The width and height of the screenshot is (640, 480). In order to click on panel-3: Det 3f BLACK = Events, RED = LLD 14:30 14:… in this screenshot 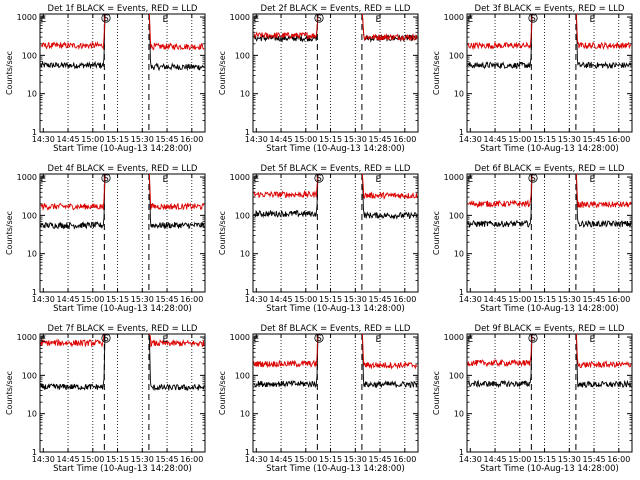, I will do `click(532, 79)`.